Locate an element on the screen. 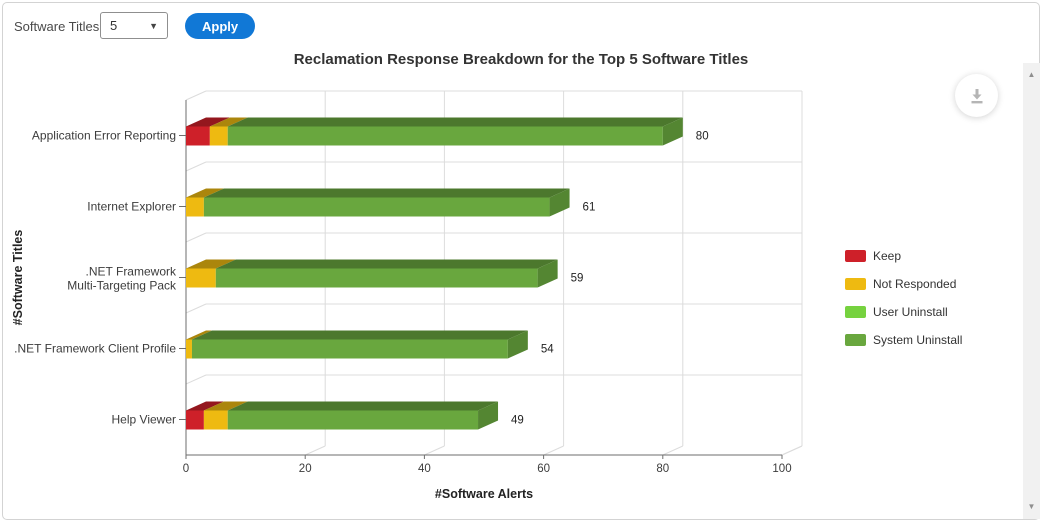  scroll-down-icon: ▼ is located at coordinates (1031, 506).